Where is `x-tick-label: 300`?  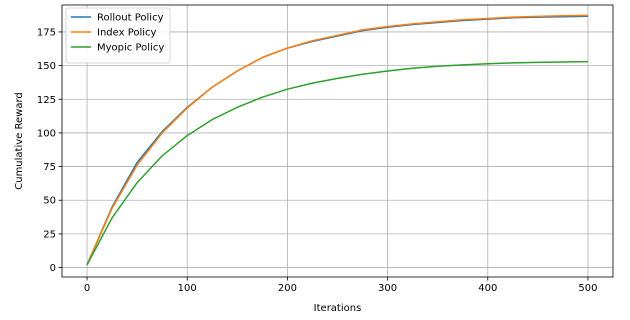
x-tick-label: 300 is located at coordinates (387, 288).